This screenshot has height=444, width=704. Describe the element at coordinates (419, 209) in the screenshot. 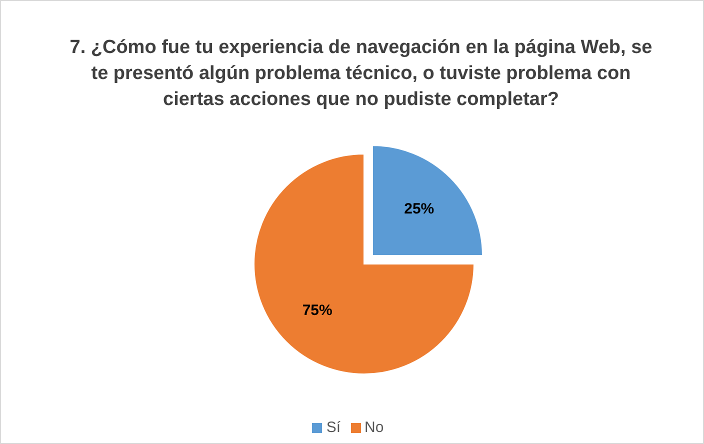

I see `data-label: 25%` at that location.